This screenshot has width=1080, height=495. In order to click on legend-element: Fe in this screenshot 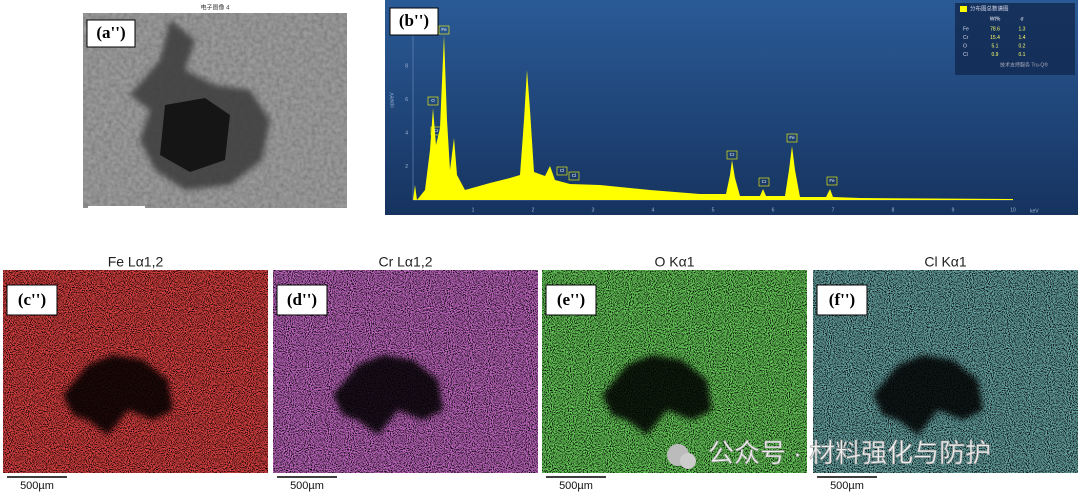, I will do `click(966, 29)`.